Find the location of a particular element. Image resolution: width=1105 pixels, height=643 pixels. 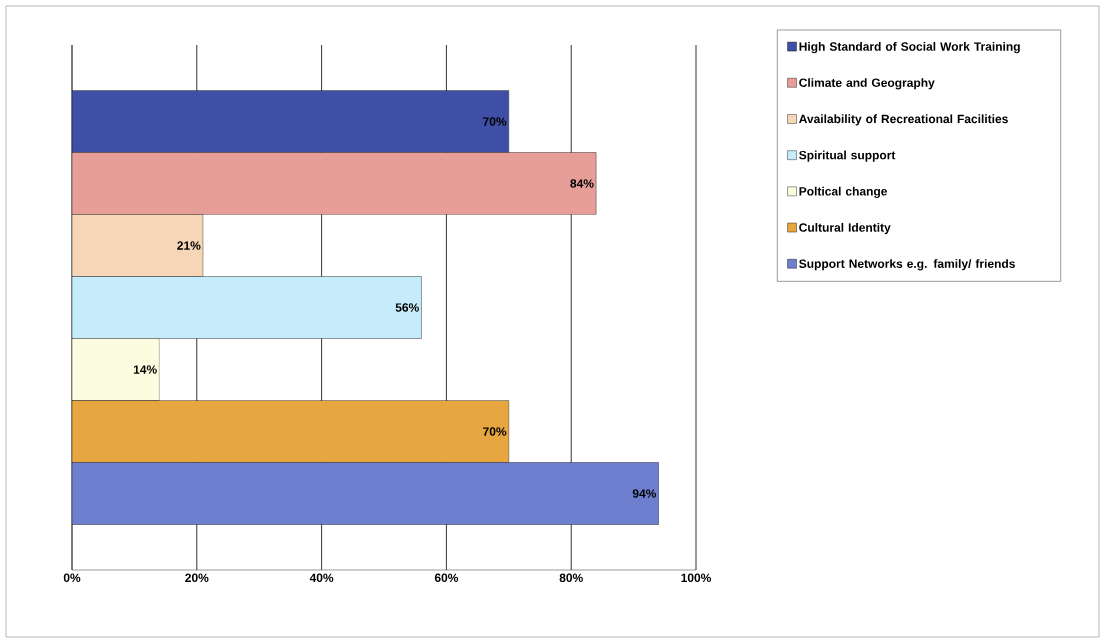

x-tick-label: 60% is located at coordinates (446, 578).